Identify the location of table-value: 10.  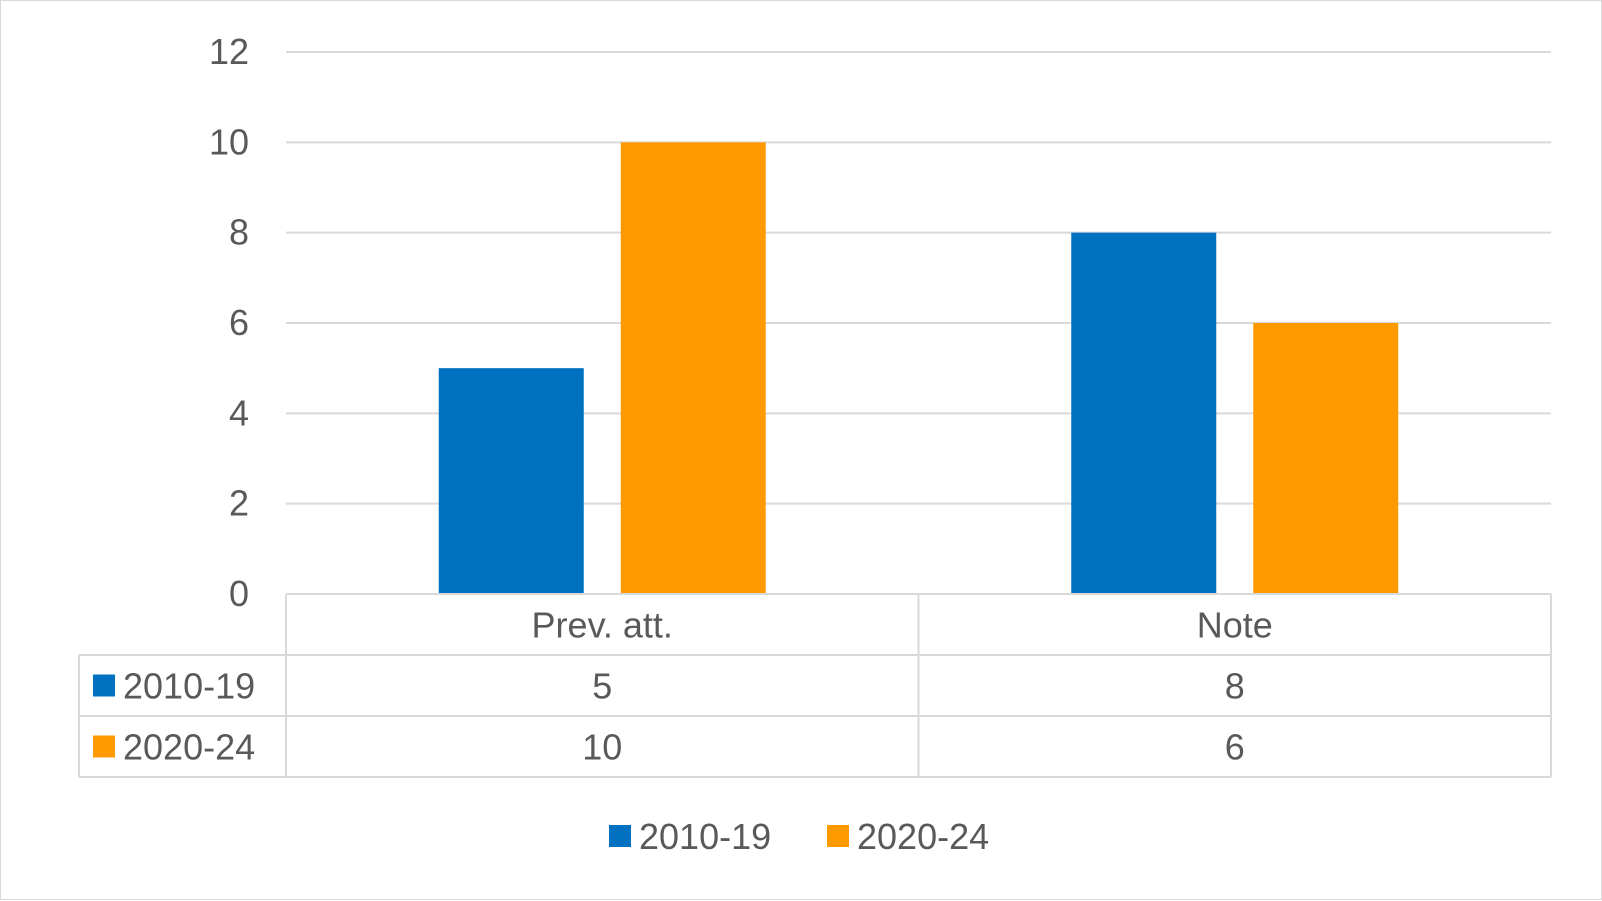
(602, 747).